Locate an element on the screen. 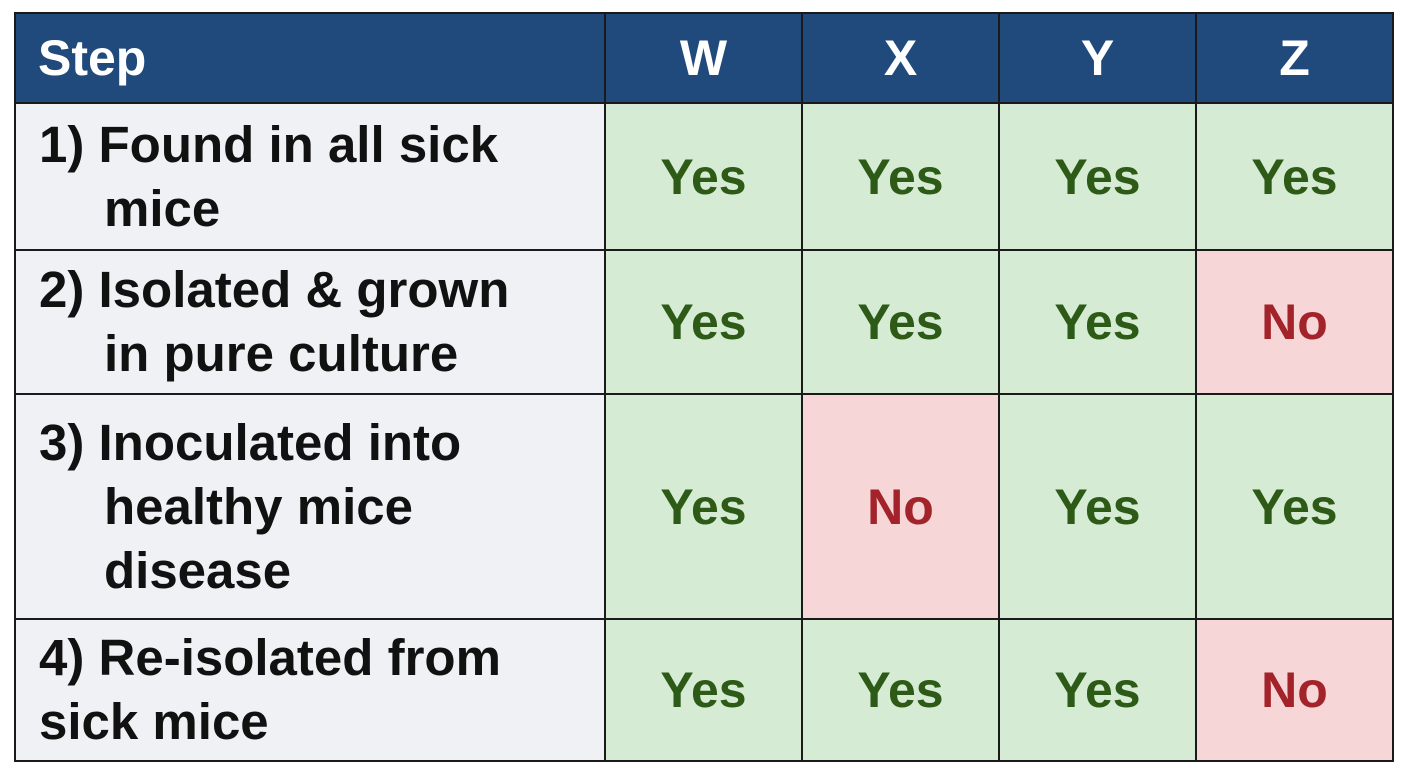 The image size is (1408, 768). header-cell: X is located at coordinates (900, 58).